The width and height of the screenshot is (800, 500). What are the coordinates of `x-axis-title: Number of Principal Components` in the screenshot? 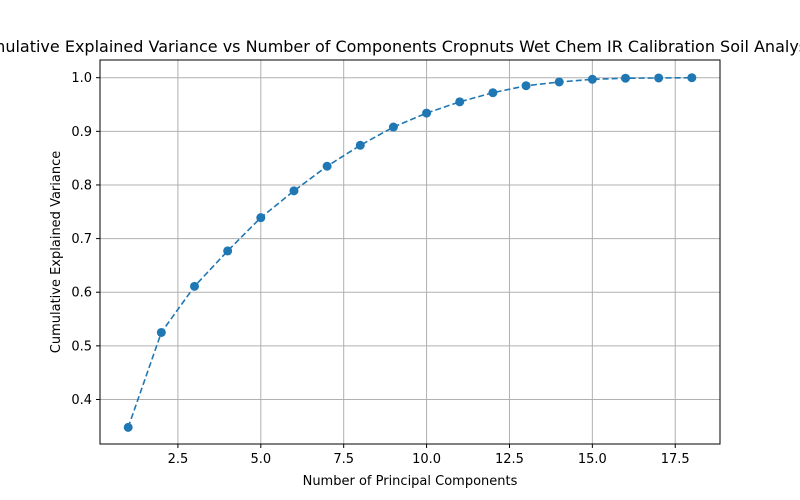 It's located at (410, 481).